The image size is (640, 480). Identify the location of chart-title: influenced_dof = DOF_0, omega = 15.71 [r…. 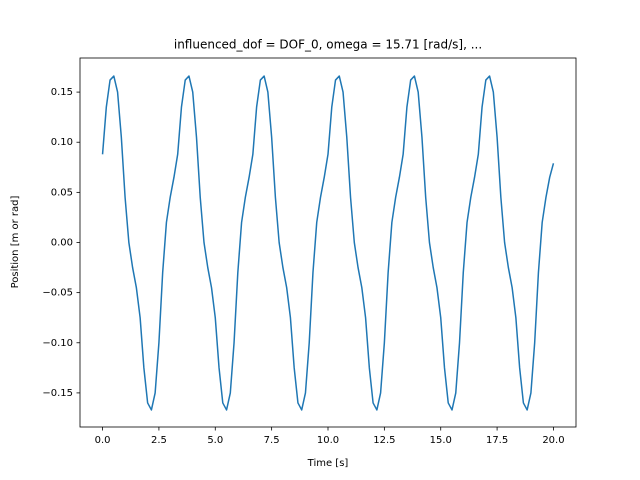
(328, 45).